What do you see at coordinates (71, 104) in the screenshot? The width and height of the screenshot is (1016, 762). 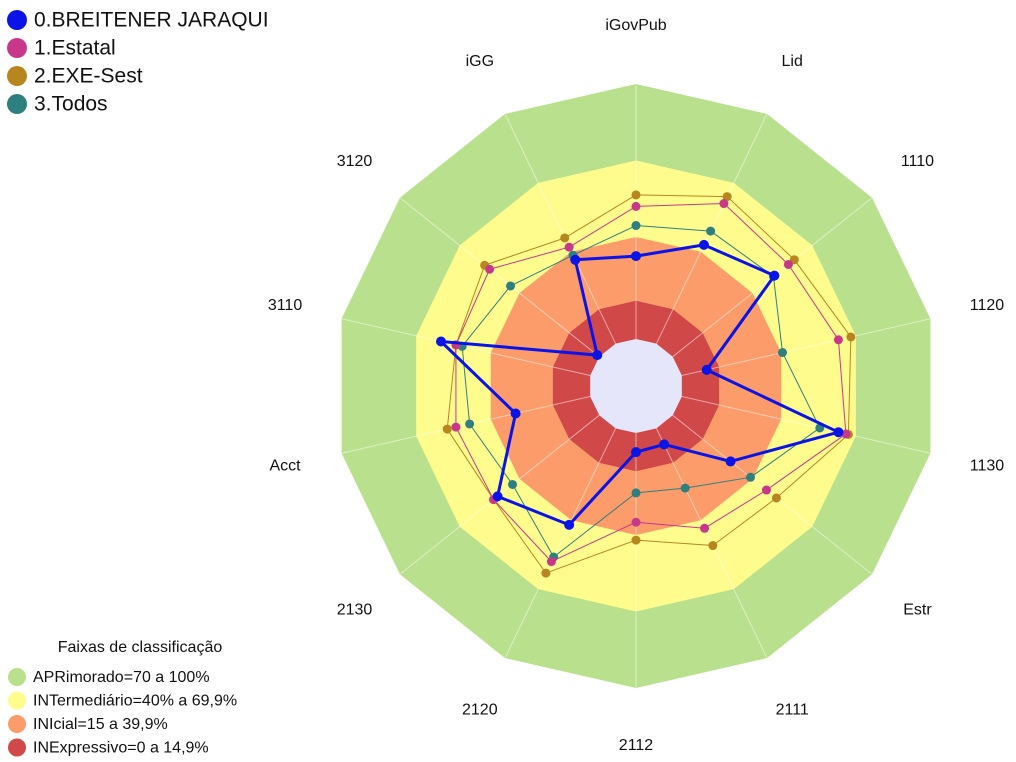 I see `legend-label: 3.Todos` at bounding box center [71, 104].